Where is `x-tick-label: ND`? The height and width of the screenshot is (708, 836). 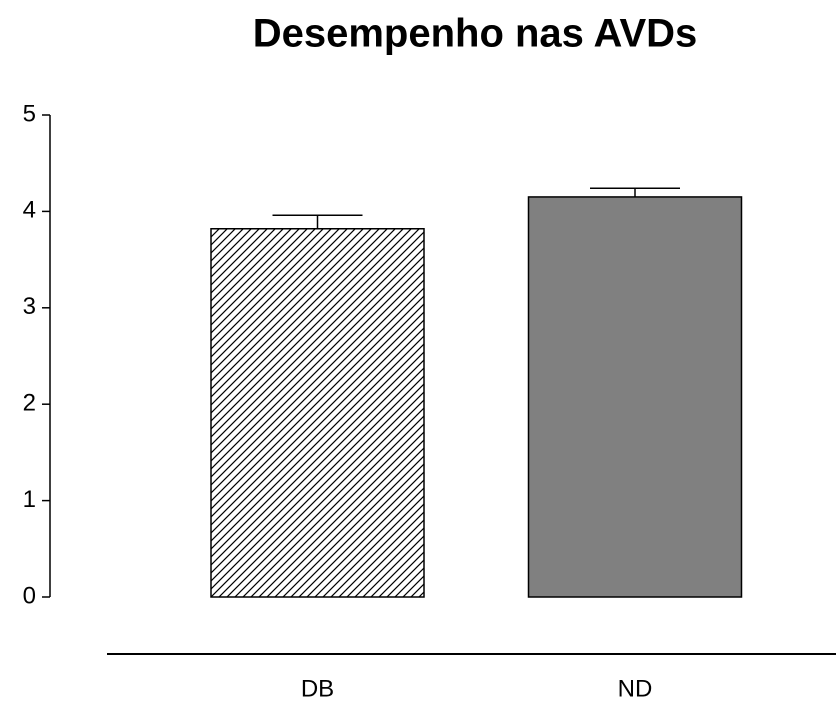
x-tick-label: ND is located at coordinates (635, 688).